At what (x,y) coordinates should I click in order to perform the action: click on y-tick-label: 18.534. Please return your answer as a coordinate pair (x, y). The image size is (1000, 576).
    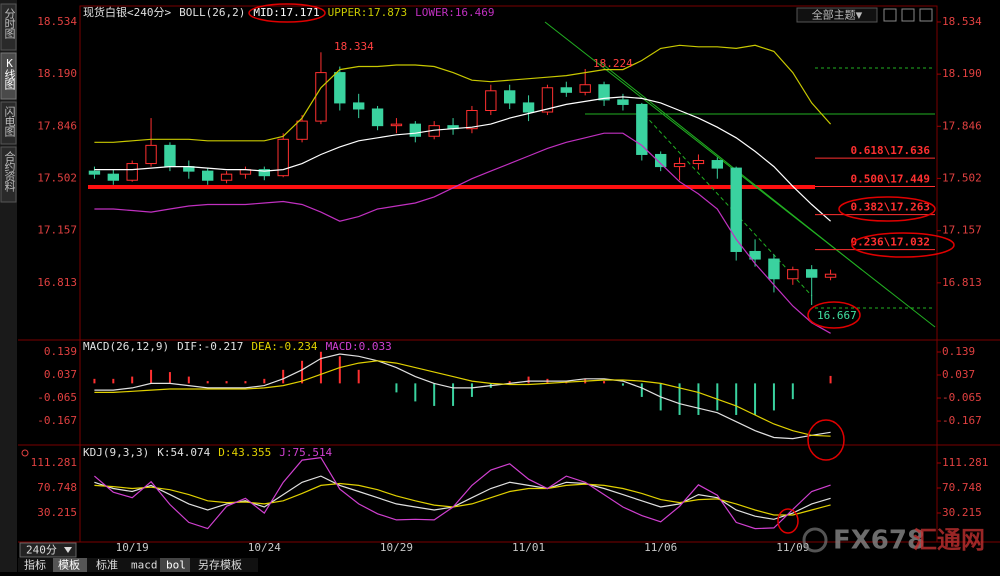
    Looking at the image, I should click on (57, 21).